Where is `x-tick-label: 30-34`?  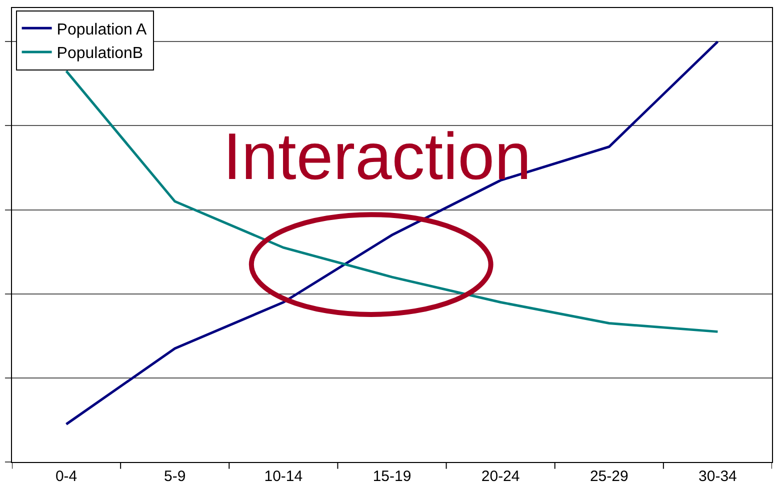 x-tick-label: 30-34 is located at coordinates (717, 476).